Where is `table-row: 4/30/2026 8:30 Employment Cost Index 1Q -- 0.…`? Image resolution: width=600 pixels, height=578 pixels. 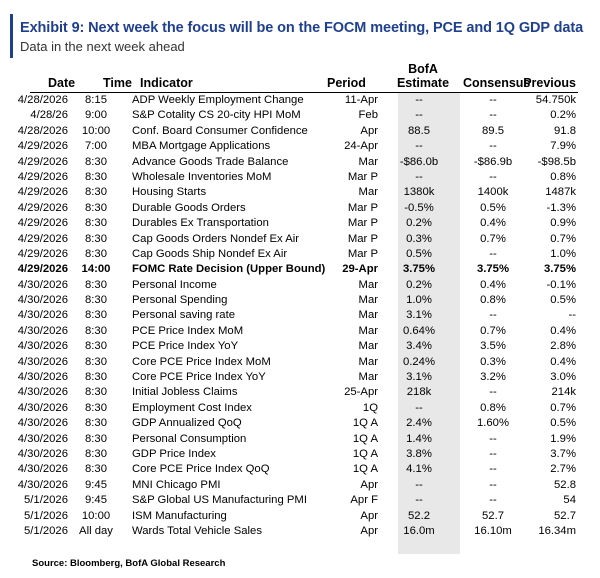
table-row: 4/30/2026 8:30 Employment Cost Index 1Q -- 0.… is located at coordinates (298, 408).